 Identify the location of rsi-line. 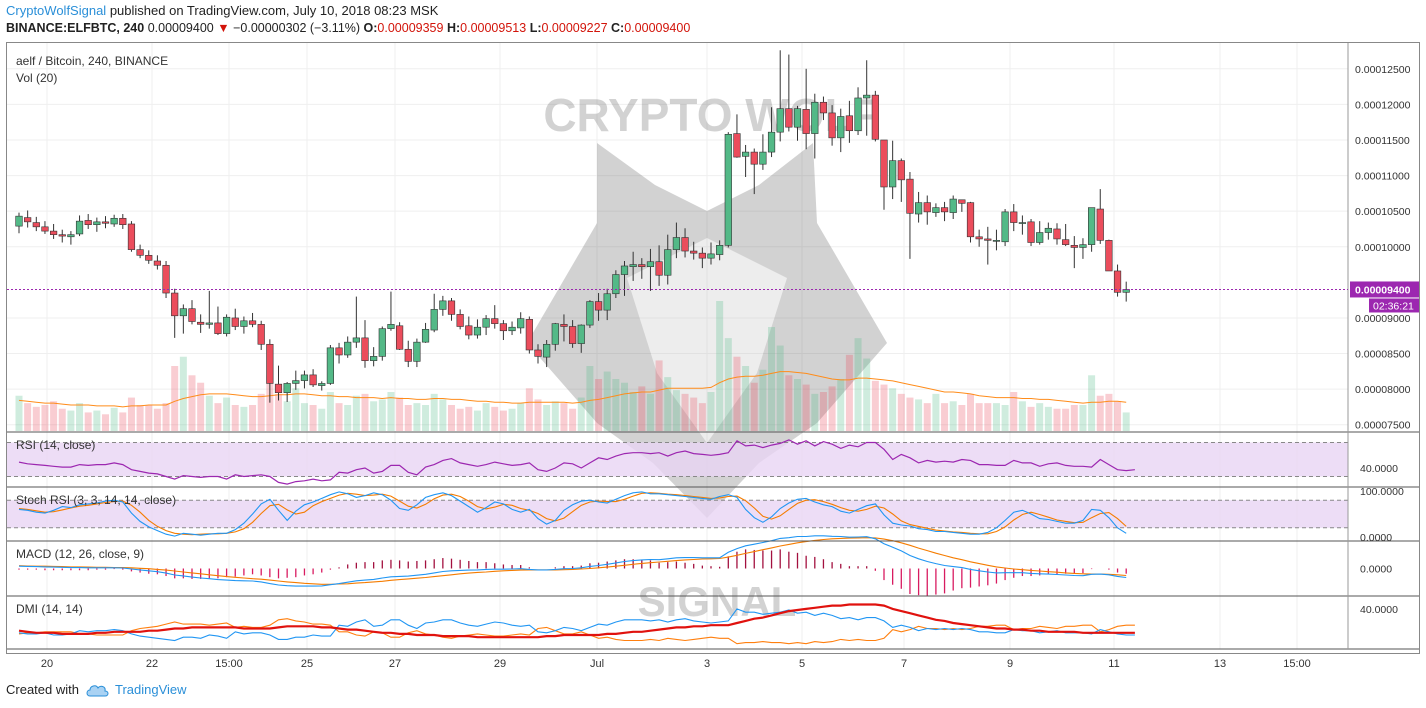
(576, 462).